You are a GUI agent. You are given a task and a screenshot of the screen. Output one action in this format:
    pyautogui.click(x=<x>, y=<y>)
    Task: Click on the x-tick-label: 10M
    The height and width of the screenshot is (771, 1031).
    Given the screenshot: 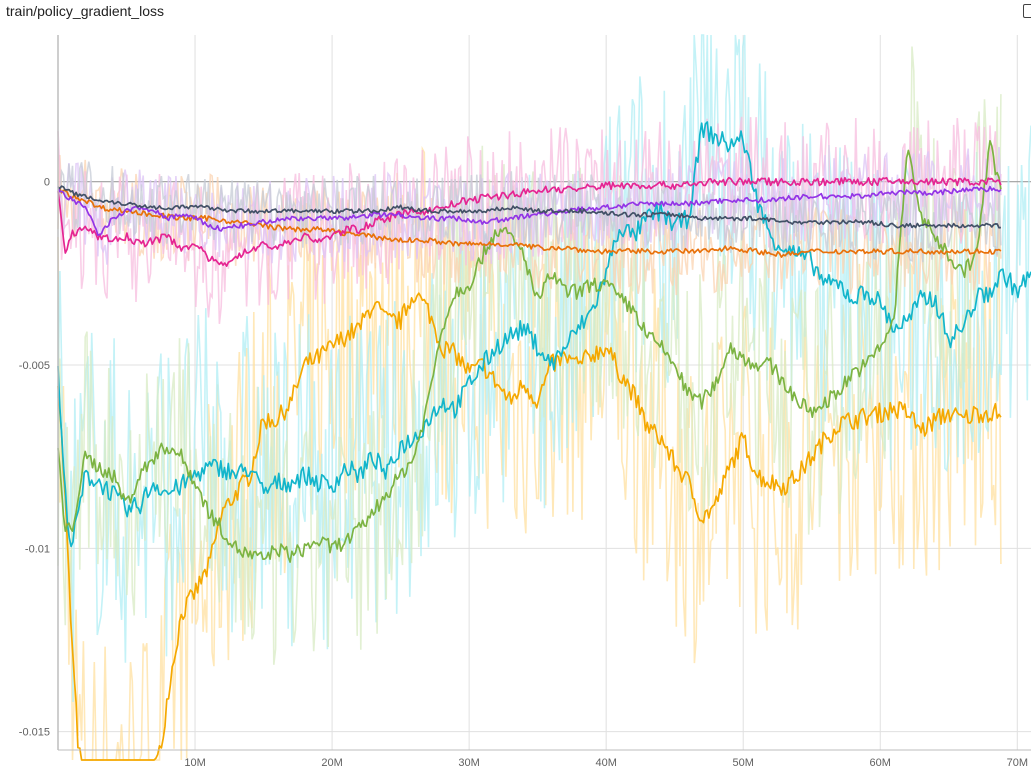 What is the action you would take?
    pyautogui.click(x=194, y=763)
    